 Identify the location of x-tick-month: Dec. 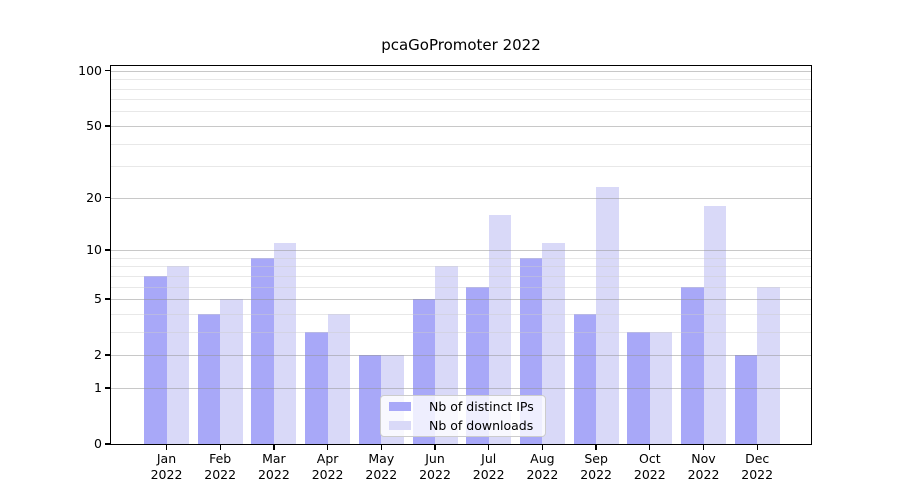
(757, 458).